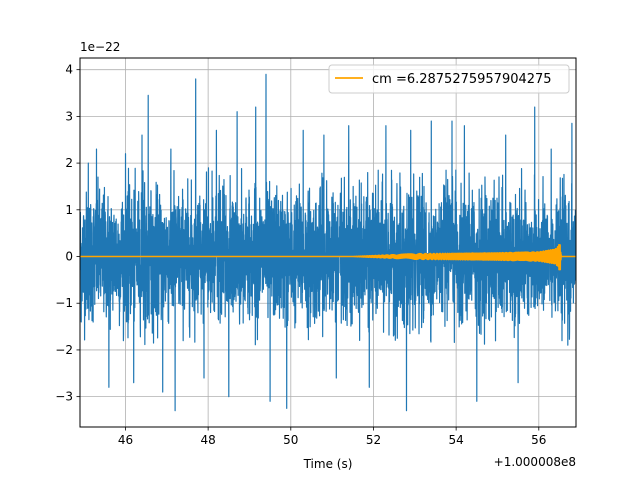 This screenshot has height=480, width=640. Describe the element at coordinates (455, 440) in the screenshot. I see `x-tick-label: 54` at that location.